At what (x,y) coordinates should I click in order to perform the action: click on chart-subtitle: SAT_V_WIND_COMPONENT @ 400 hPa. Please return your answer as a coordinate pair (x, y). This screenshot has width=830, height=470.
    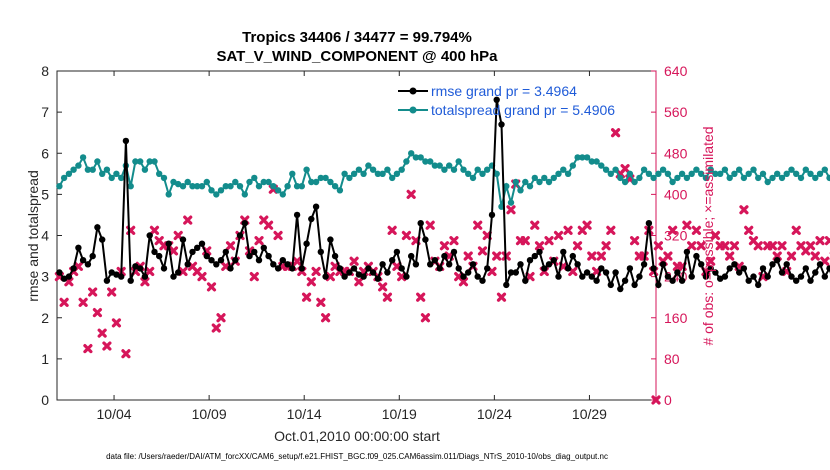
    Looking at the image, I should click on (357, 56).